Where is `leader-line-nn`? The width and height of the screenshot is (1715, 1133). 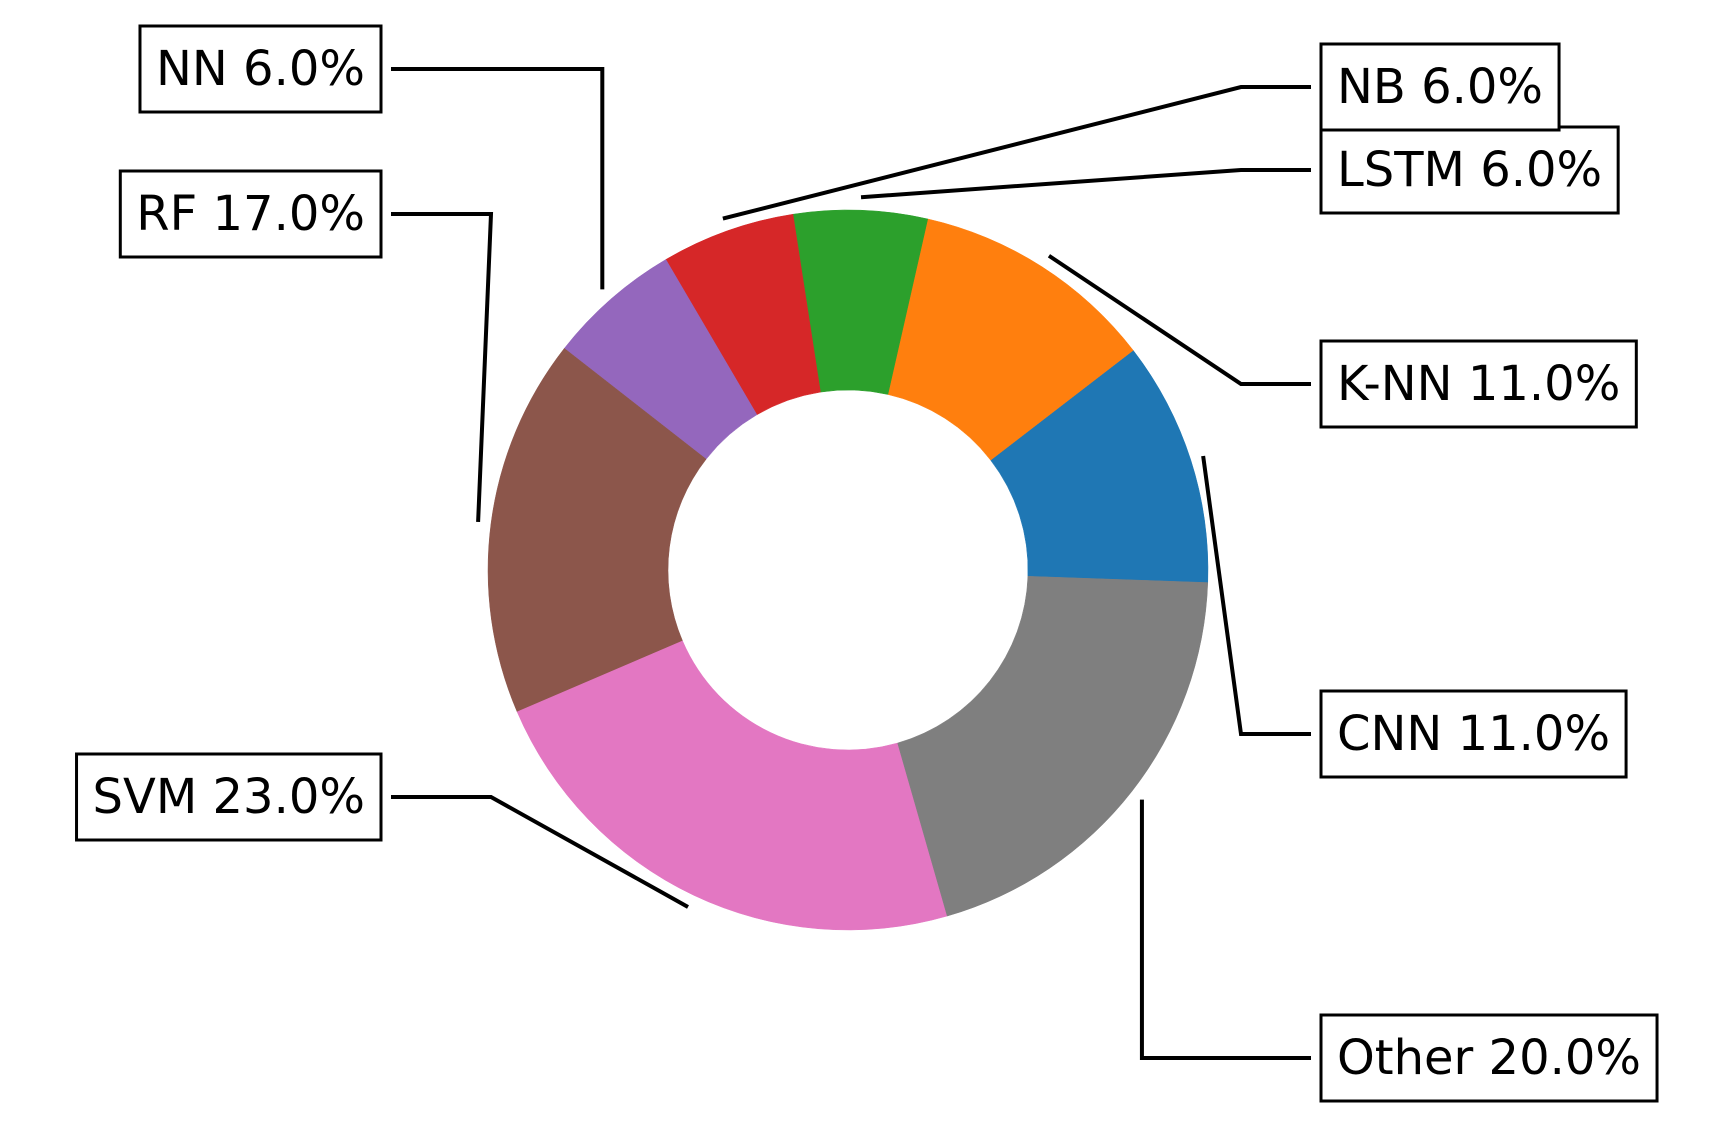 leader-line-nn is located at coordinates (498, 178).